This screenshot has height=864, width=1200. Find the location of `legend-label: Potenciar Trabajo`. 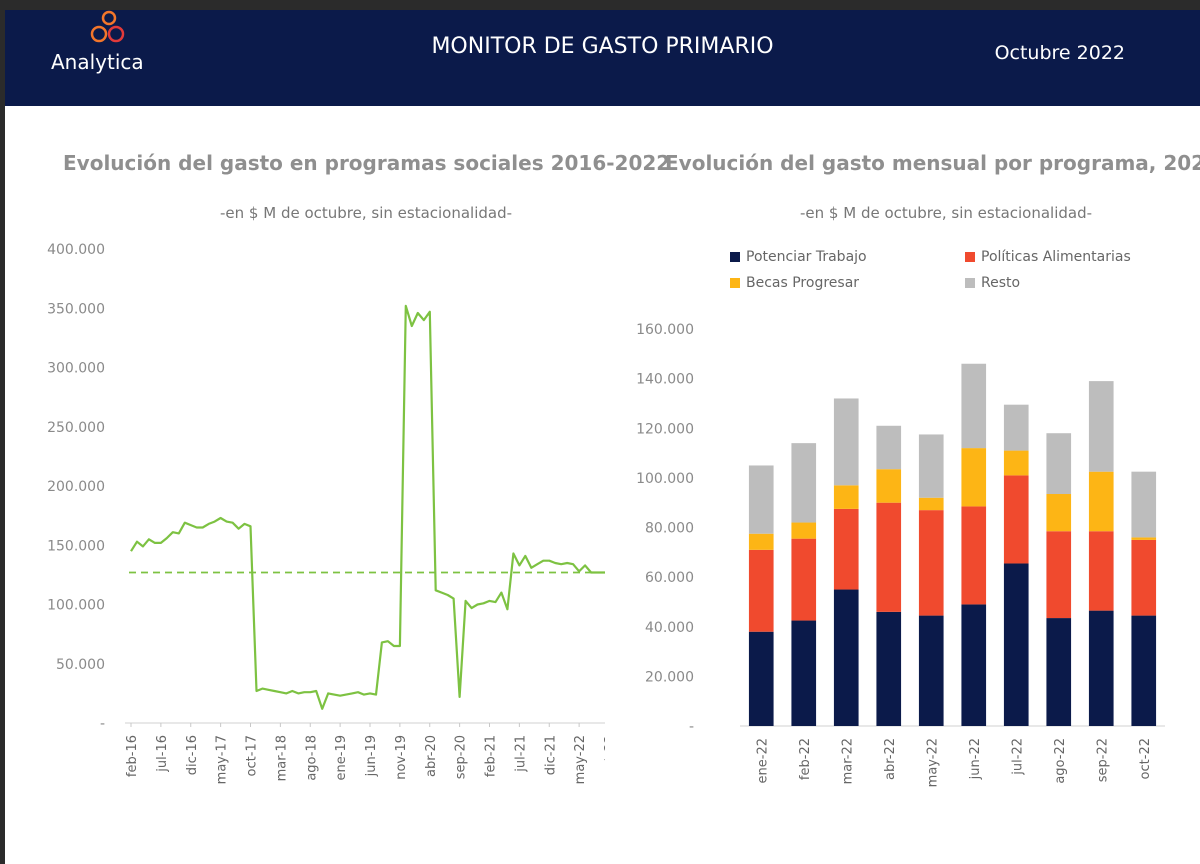

legend-label: Potenciar Trabajo is located at coordinates (806, 257).